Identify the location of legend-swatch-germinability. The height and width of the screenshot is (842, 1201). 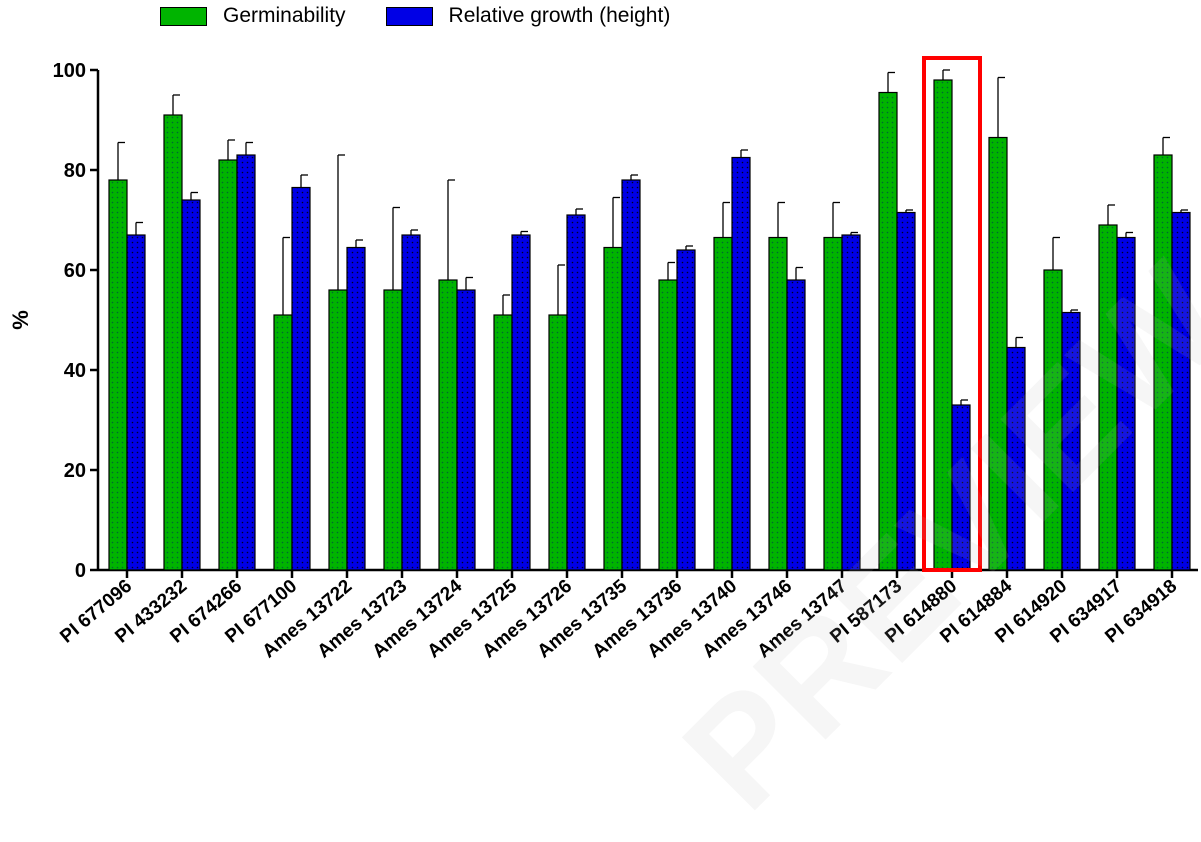
(183, 16).